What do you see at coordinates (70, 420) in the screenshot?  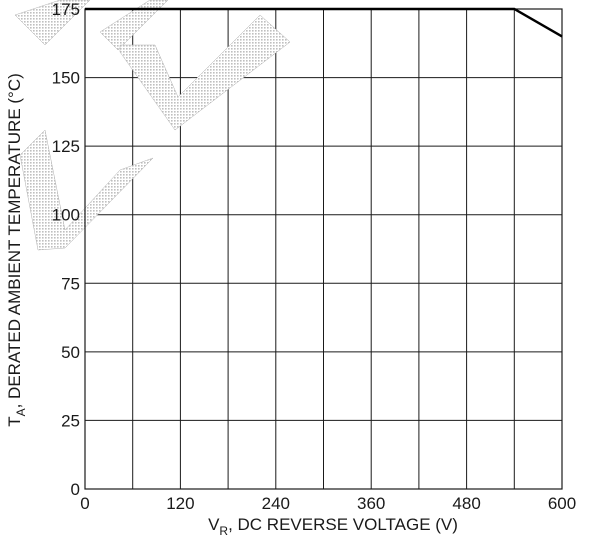 I see `y-tick-label: 25` at bounding box center [70, 420].